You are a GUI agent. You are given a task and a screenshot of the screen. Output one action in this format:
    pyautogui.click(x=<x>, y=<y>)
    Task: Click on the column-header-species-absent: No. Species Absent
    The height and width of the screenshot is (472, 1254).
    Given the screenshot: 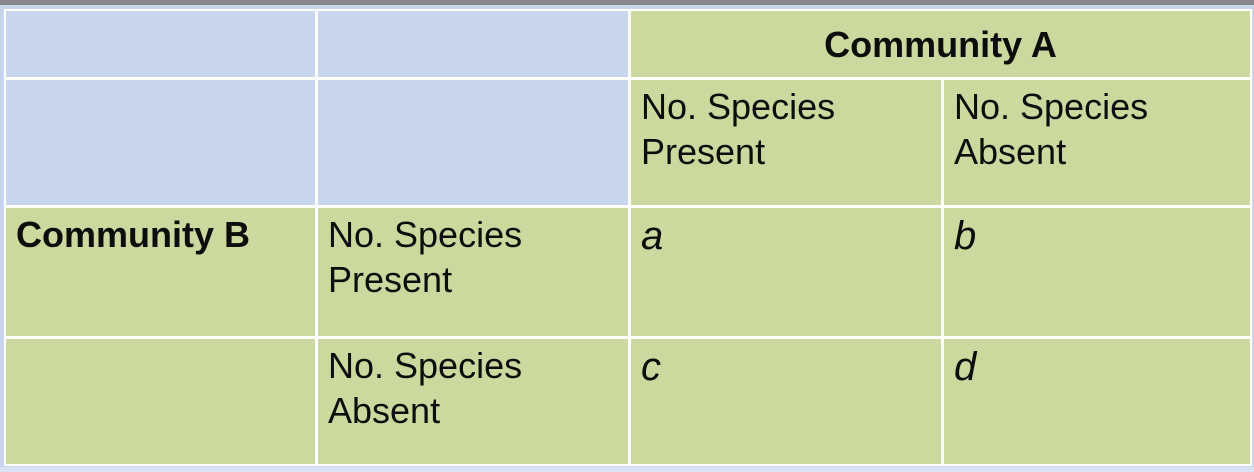 What is the action you would take?
    pyautogui.click(x=1097, y=142)
    